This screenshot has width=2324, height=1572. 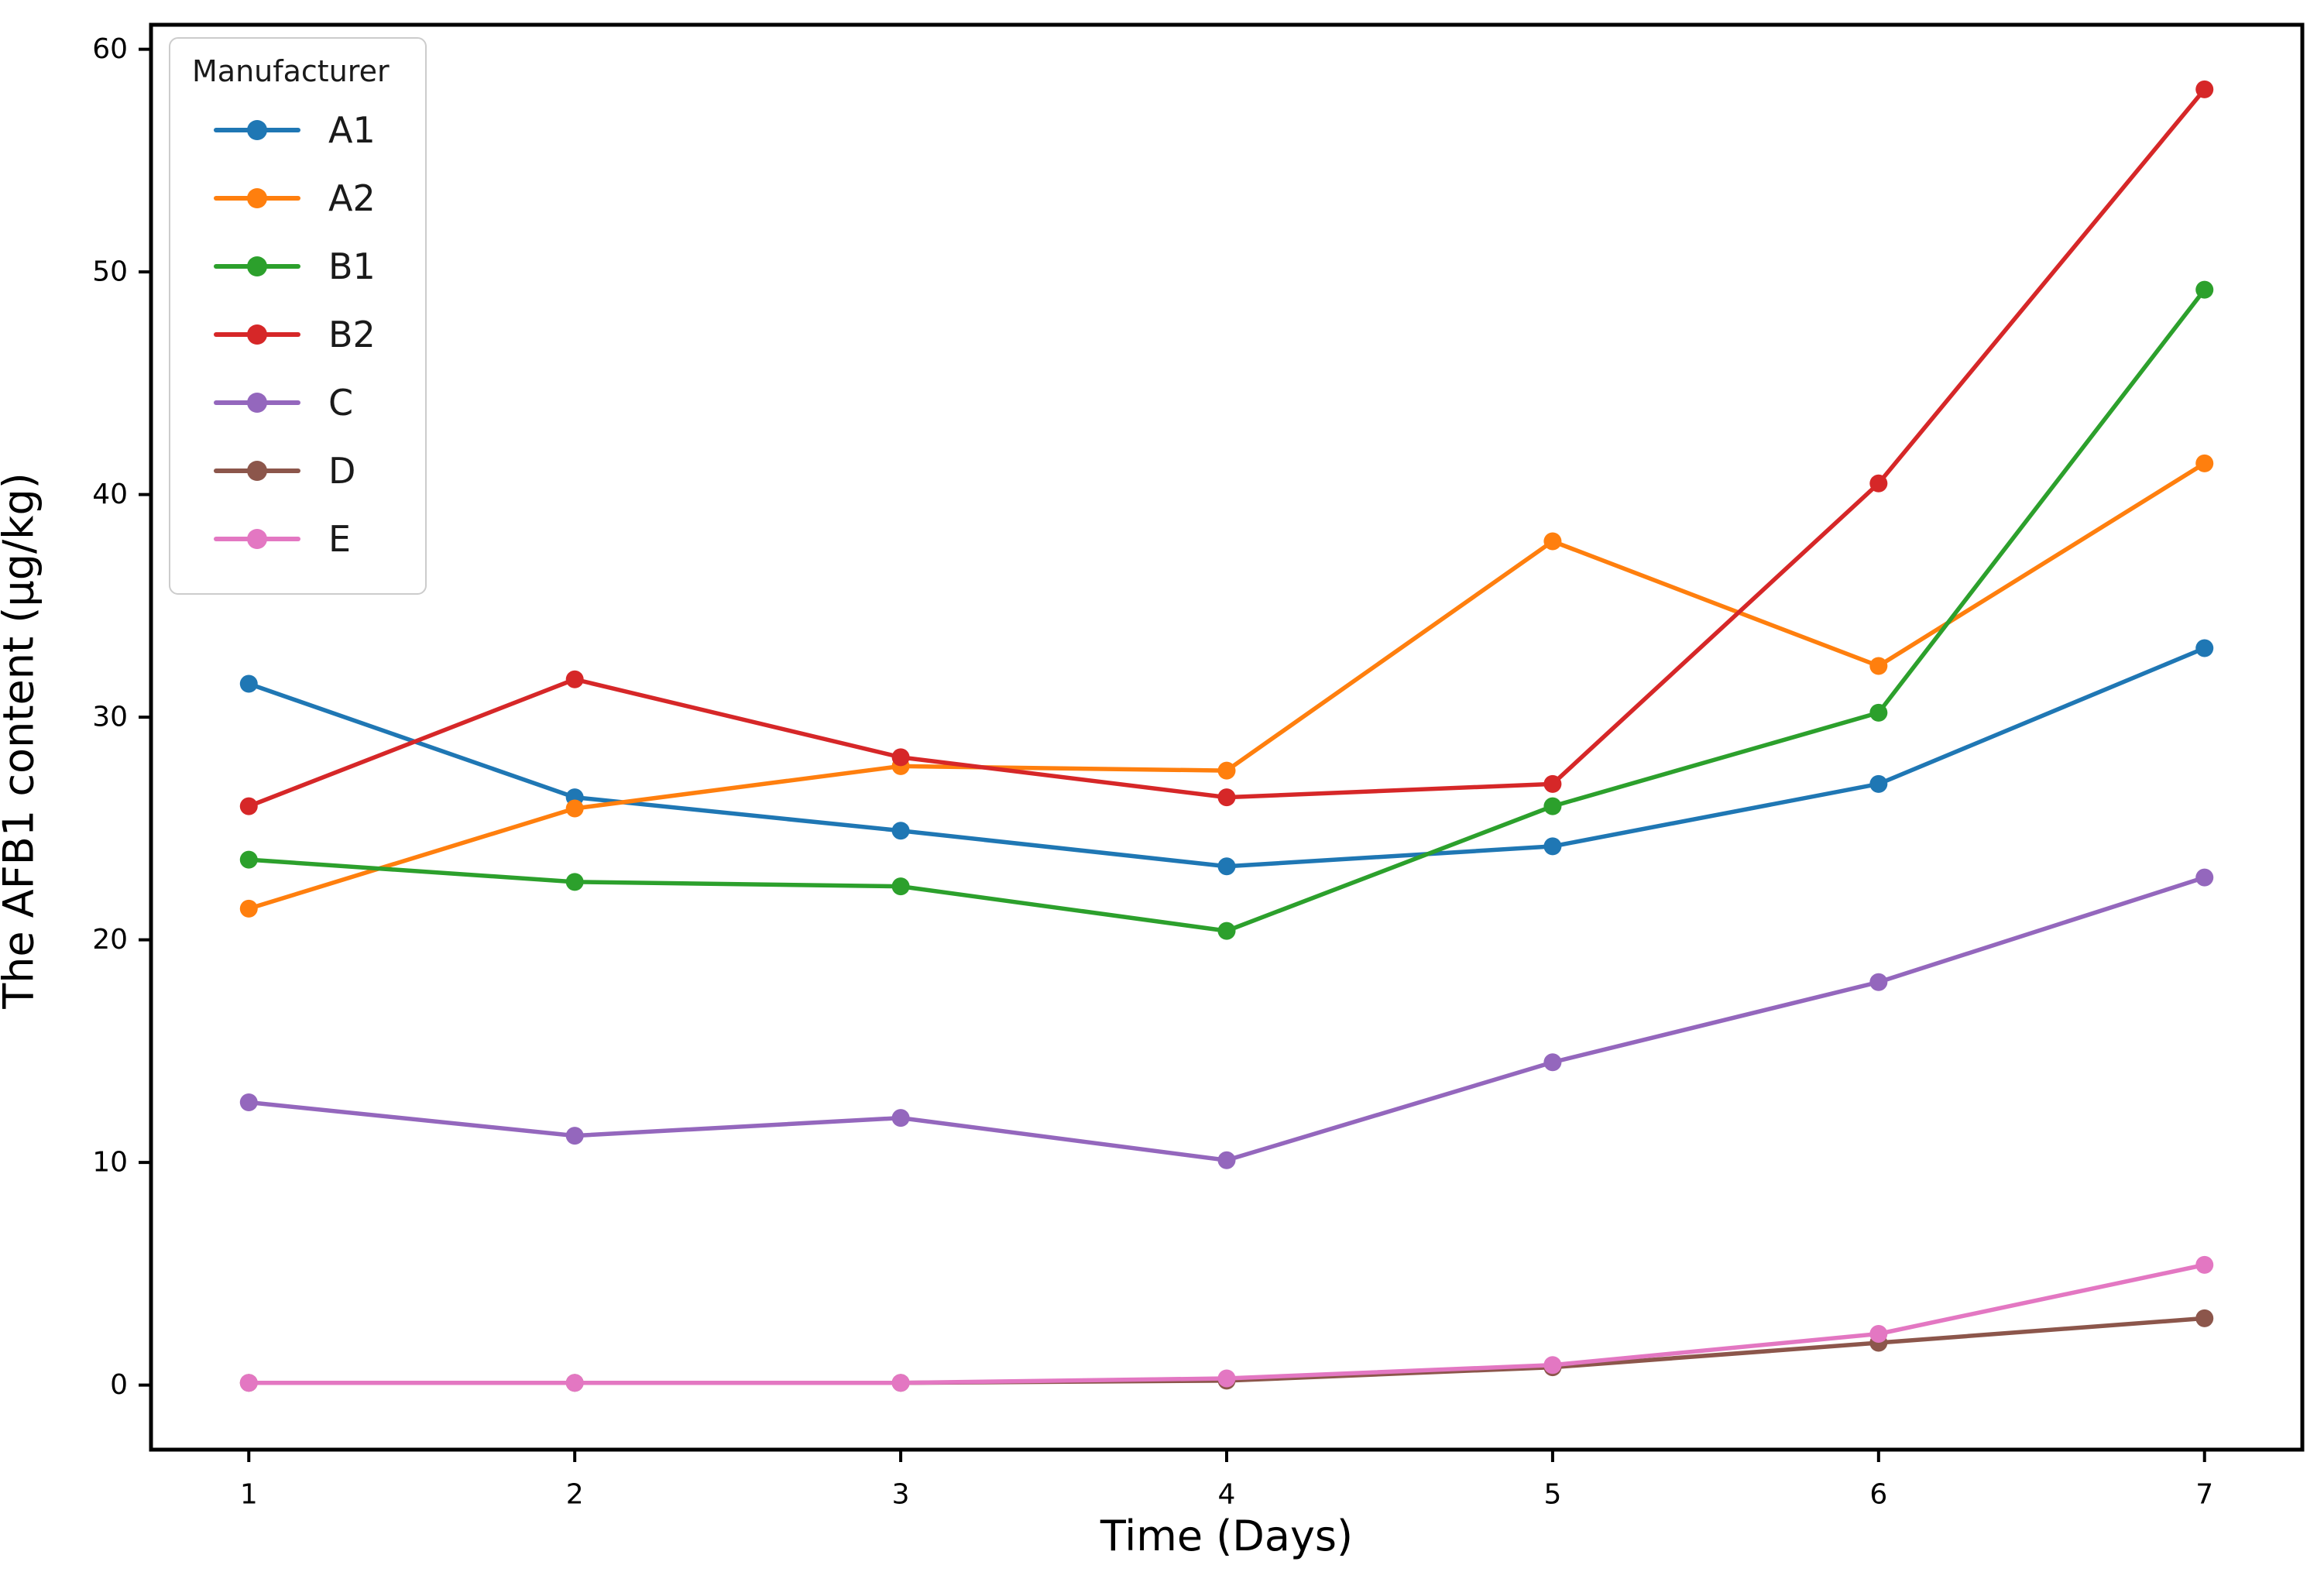 What do you see at coordinates (110, 494) in the screenshot?
I see `y-tick-label: 40` at bounding box center [110, 494].